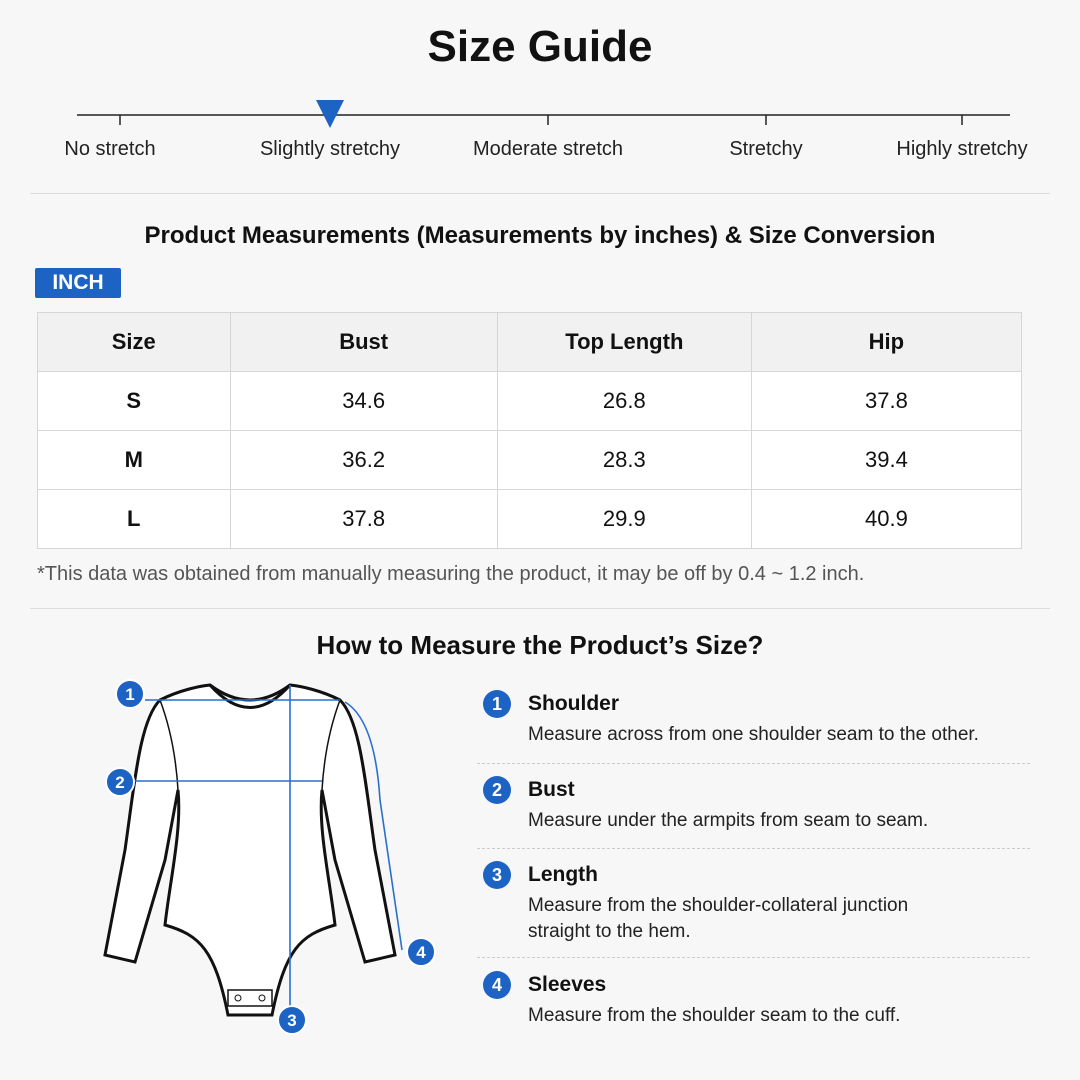 The width and height of the screenshot is (1080, 1080). I want to click on marker-number: 4, so click(421, 952).